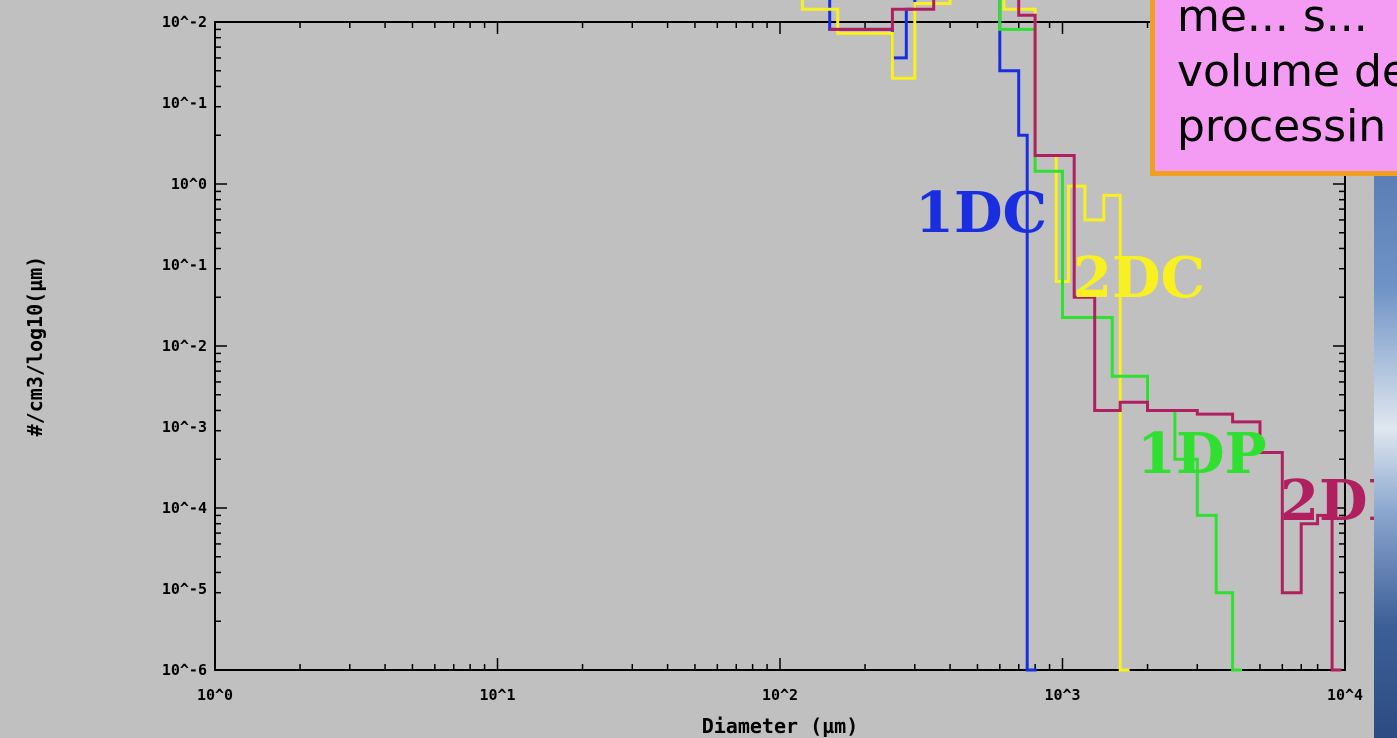 Image resolution: width=1397 pixels, height=738 pixels. I want to click on x-tick-label: 10^4, so click(1345, 695).